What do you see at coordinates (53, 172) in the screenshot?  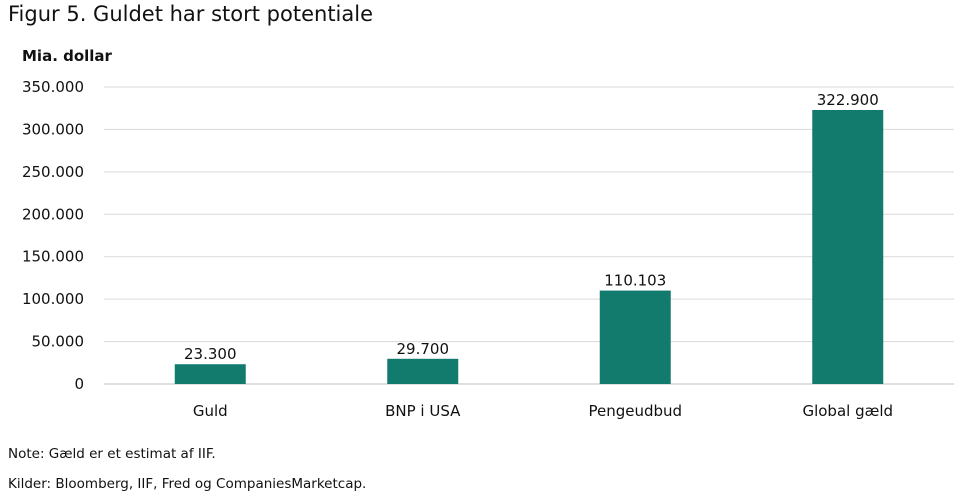 I see `y-tick-label: 250.000` at bounding box center [53, 172].